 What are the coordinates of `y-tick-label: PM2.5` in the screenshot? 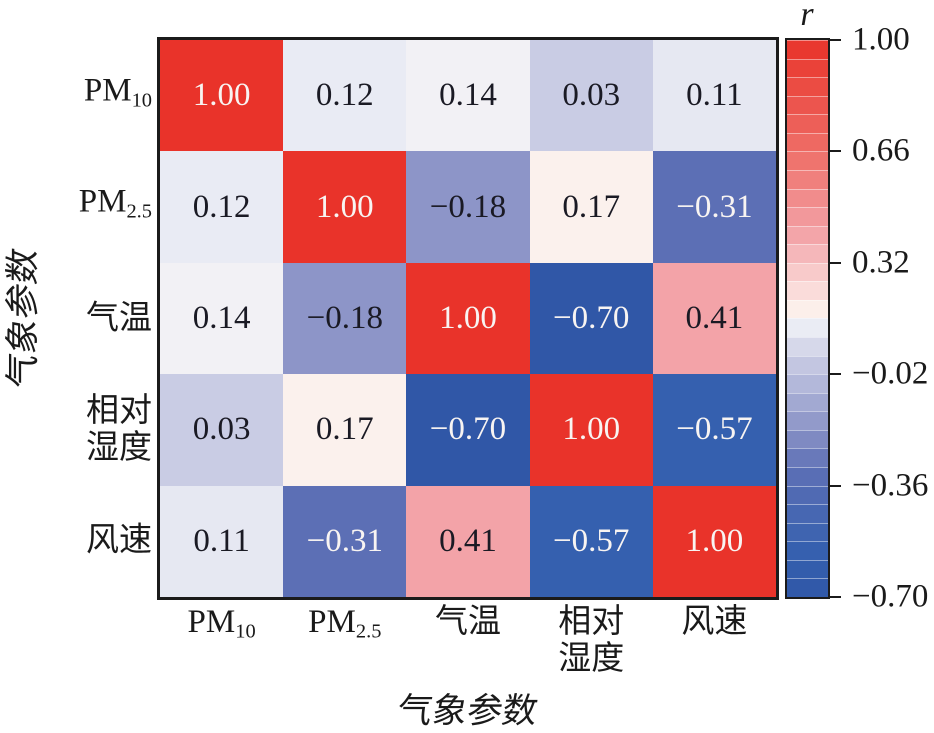 It's located at (115, 203).